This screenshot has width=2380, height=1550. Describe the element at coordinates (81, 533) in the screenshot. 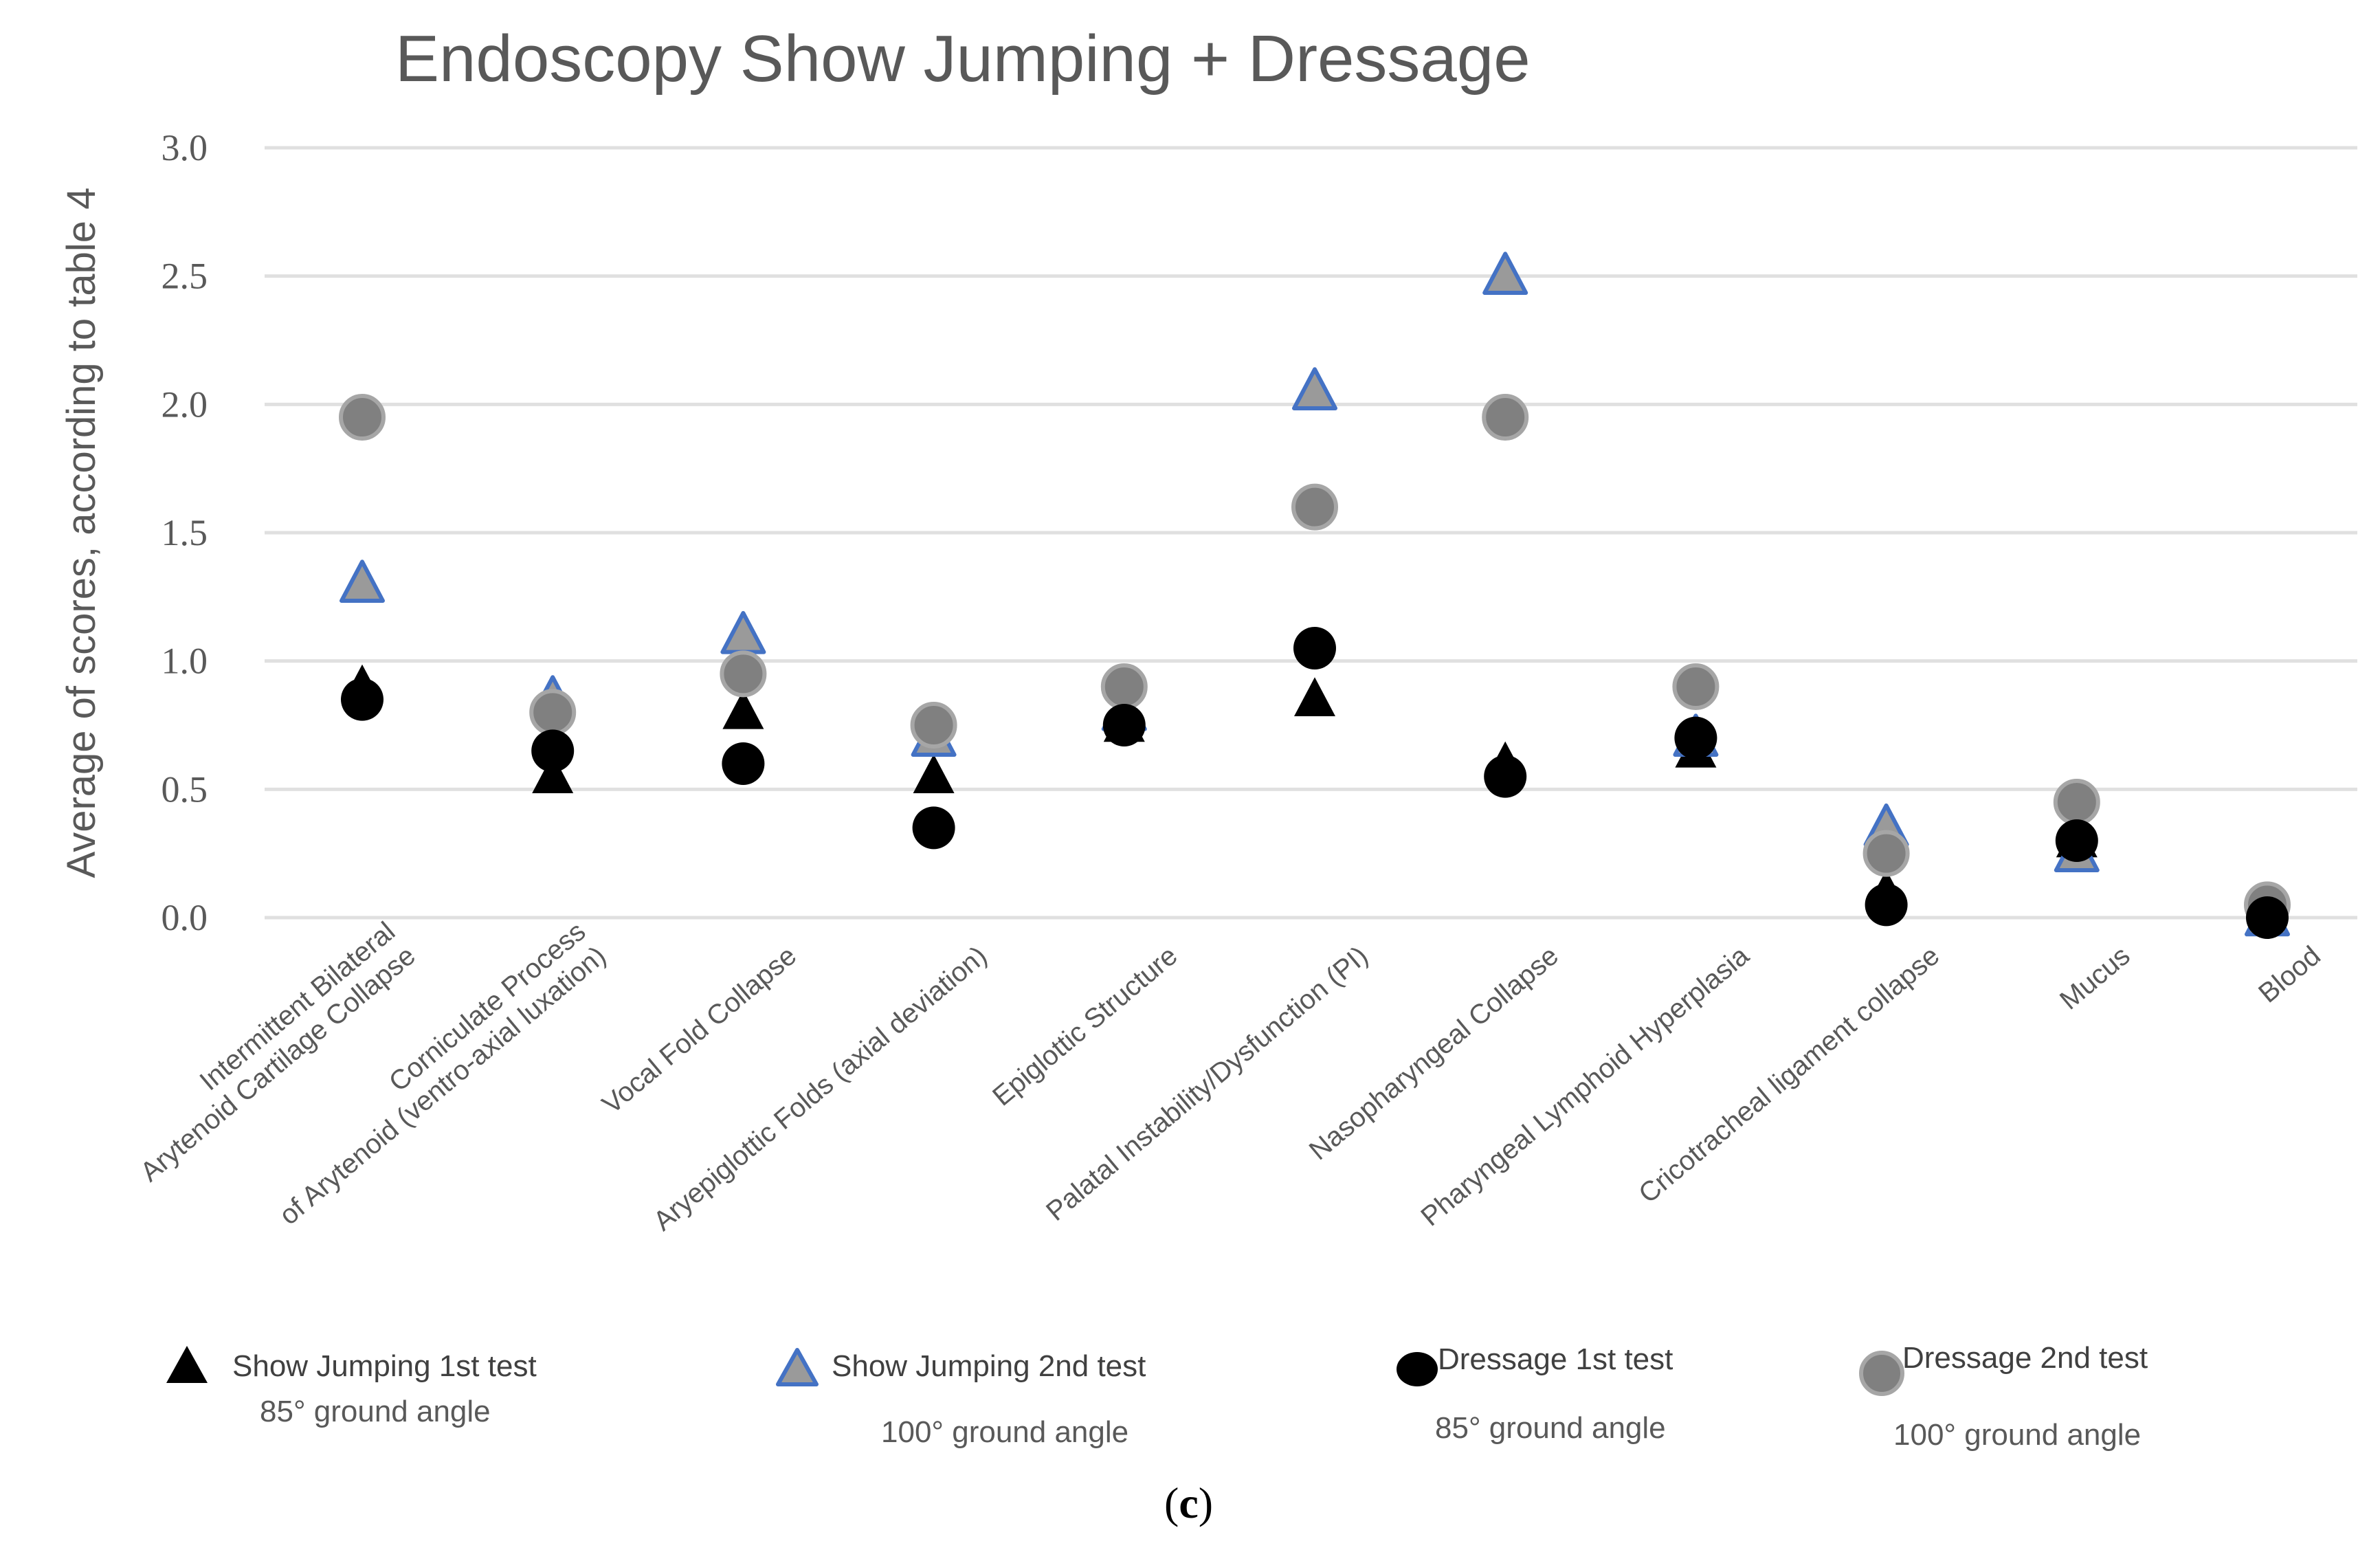

I see `y-axis-label: Average of scores, according to table 4` at that location.